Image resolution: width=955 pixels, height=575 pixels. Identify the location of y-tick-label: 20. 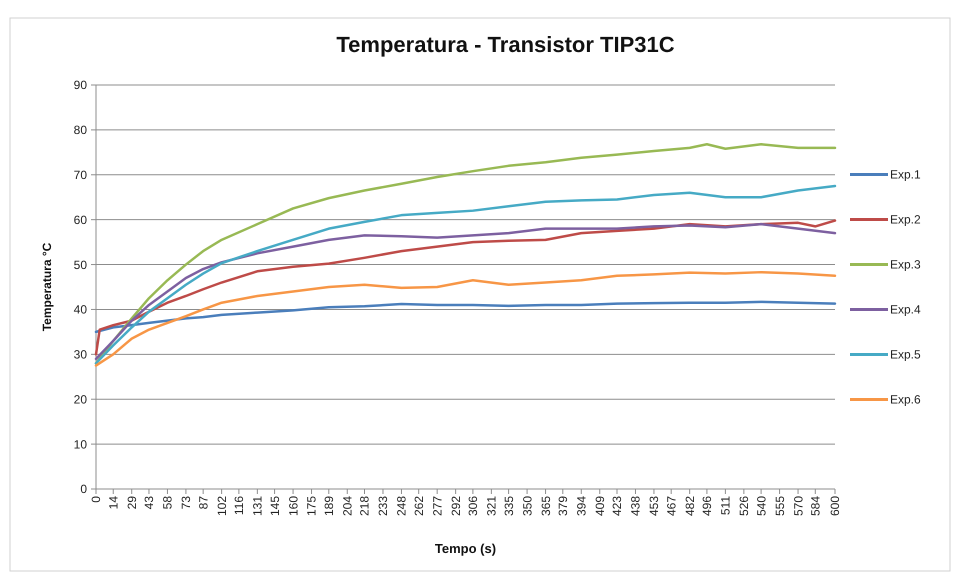
(81, 399).